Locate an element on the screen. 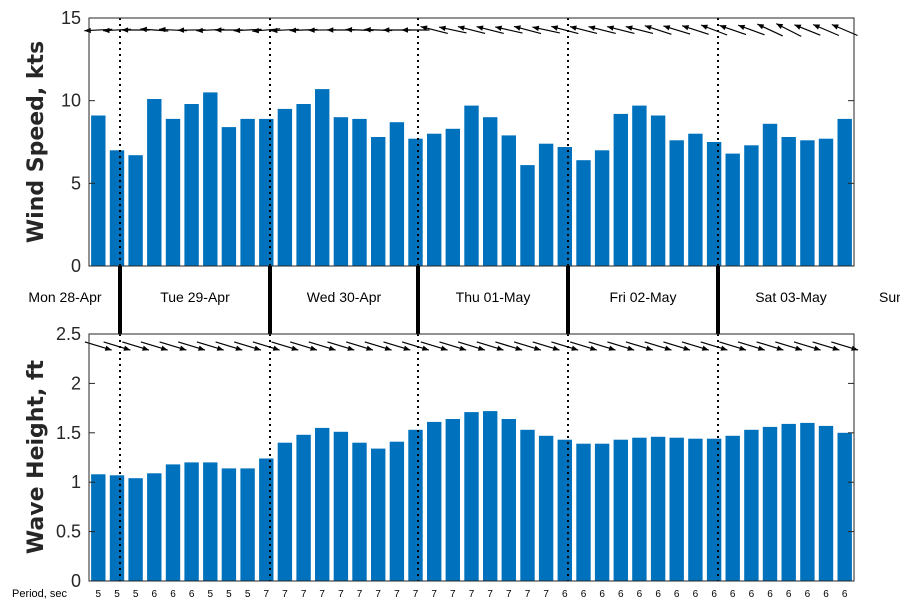  day-label: Mon 28-Apr is located at coordinates (64, 297).